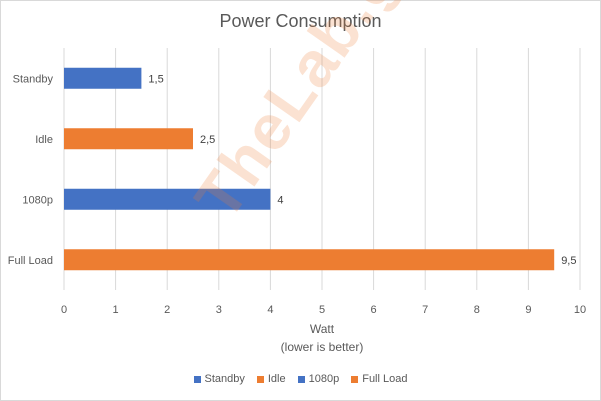 The width and height of the screenshot is (601, 401). I want to click on x-tick-label: 3, so click(219, 310).